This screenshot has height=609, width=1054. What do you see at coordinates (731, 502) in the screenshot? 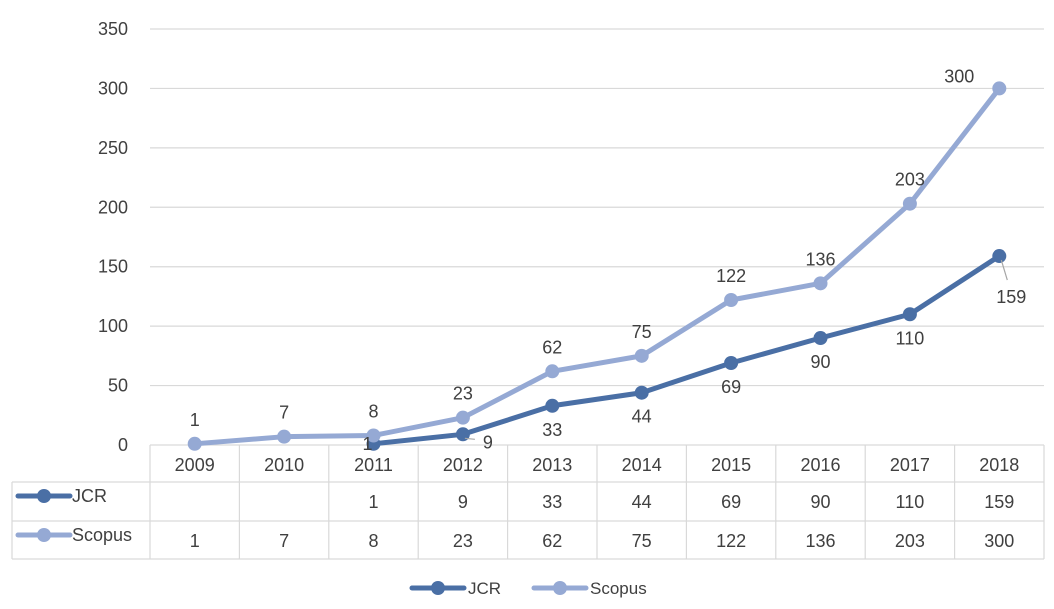
I see `table-cell-value: 69` at bounding box center [731, 502].